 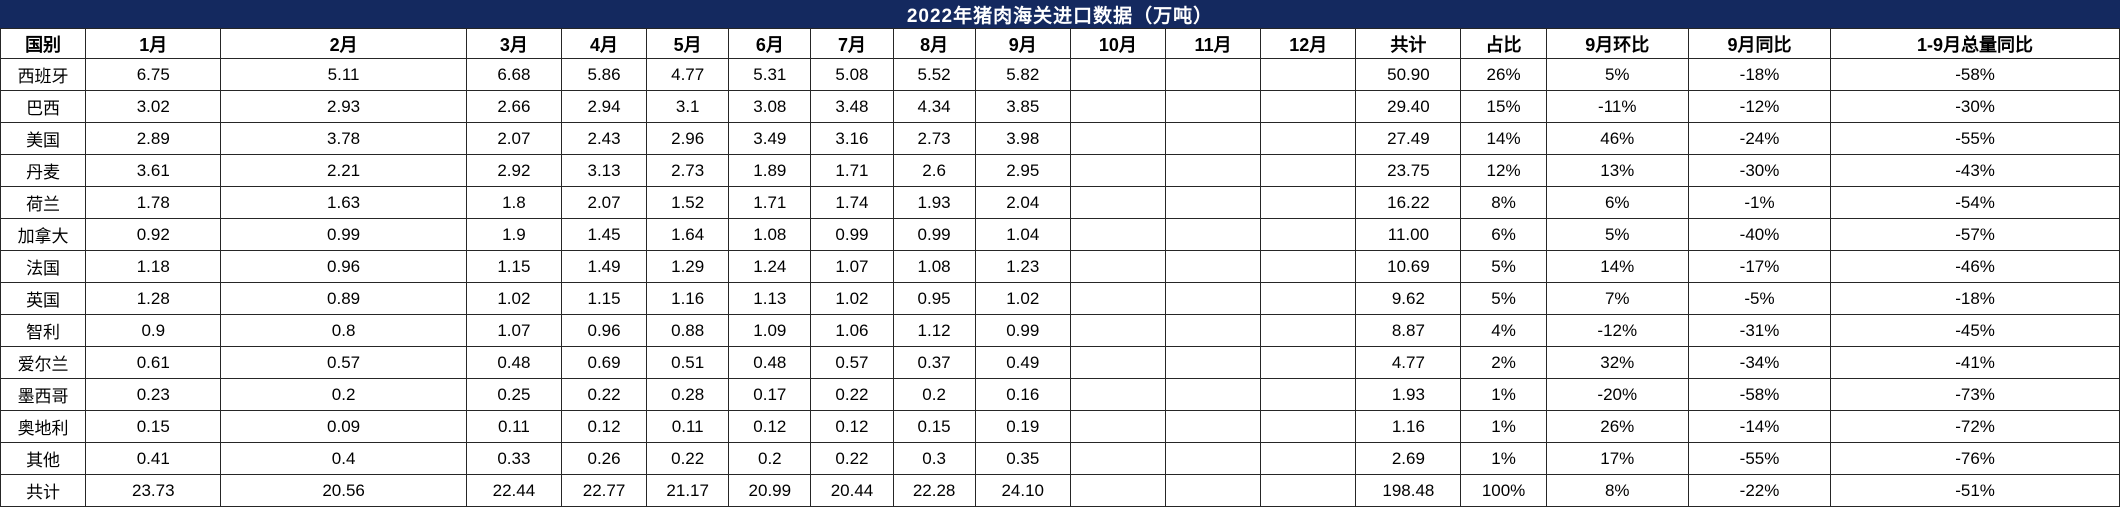 What do you see at coordinates (852, 202) in the screenshot?
I see `data-cell: 1.74` at bounding box center [852, 202].